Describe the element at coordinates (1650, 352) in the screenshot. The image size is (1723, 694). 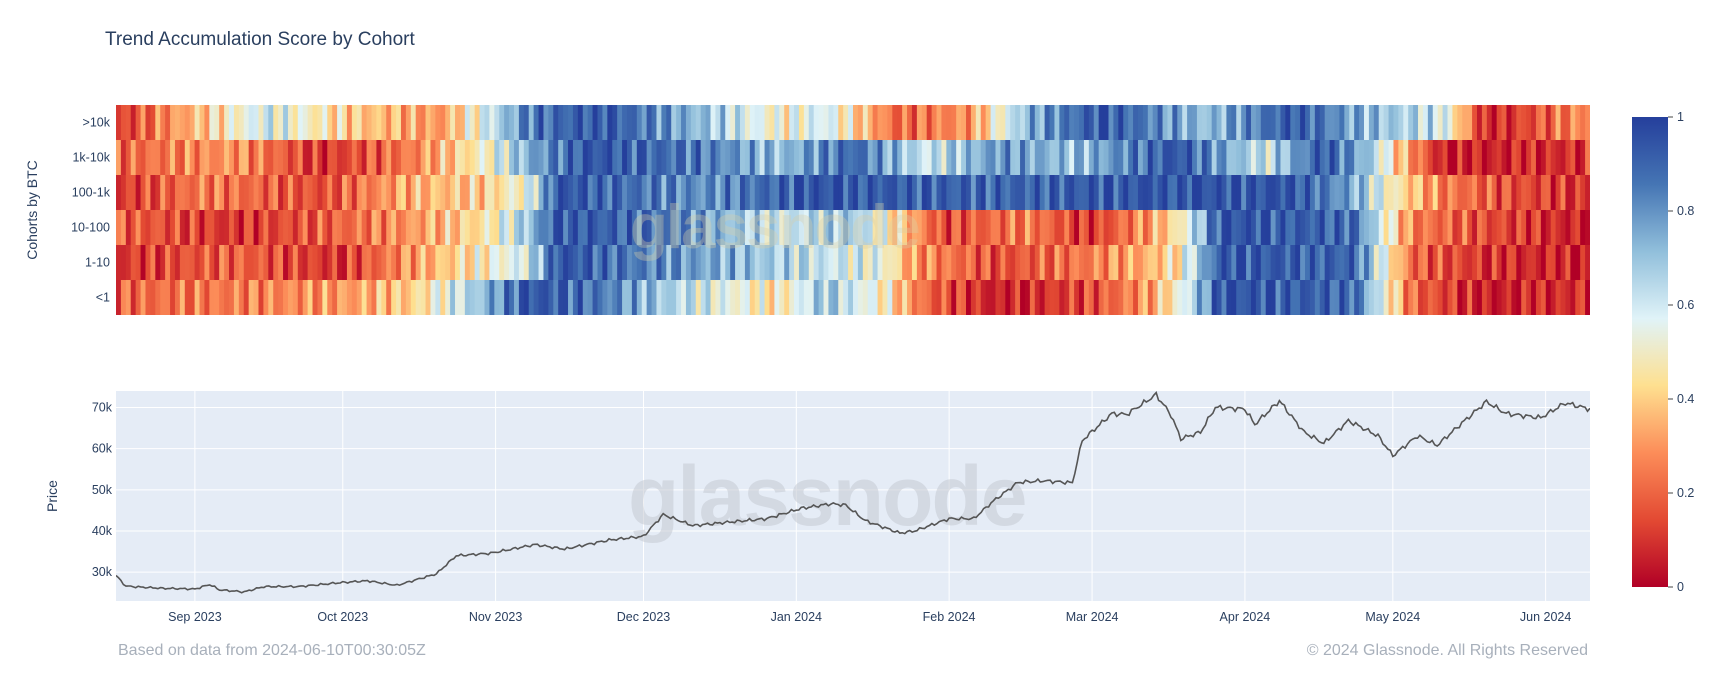
I see `colorbar-gradient` at that location.